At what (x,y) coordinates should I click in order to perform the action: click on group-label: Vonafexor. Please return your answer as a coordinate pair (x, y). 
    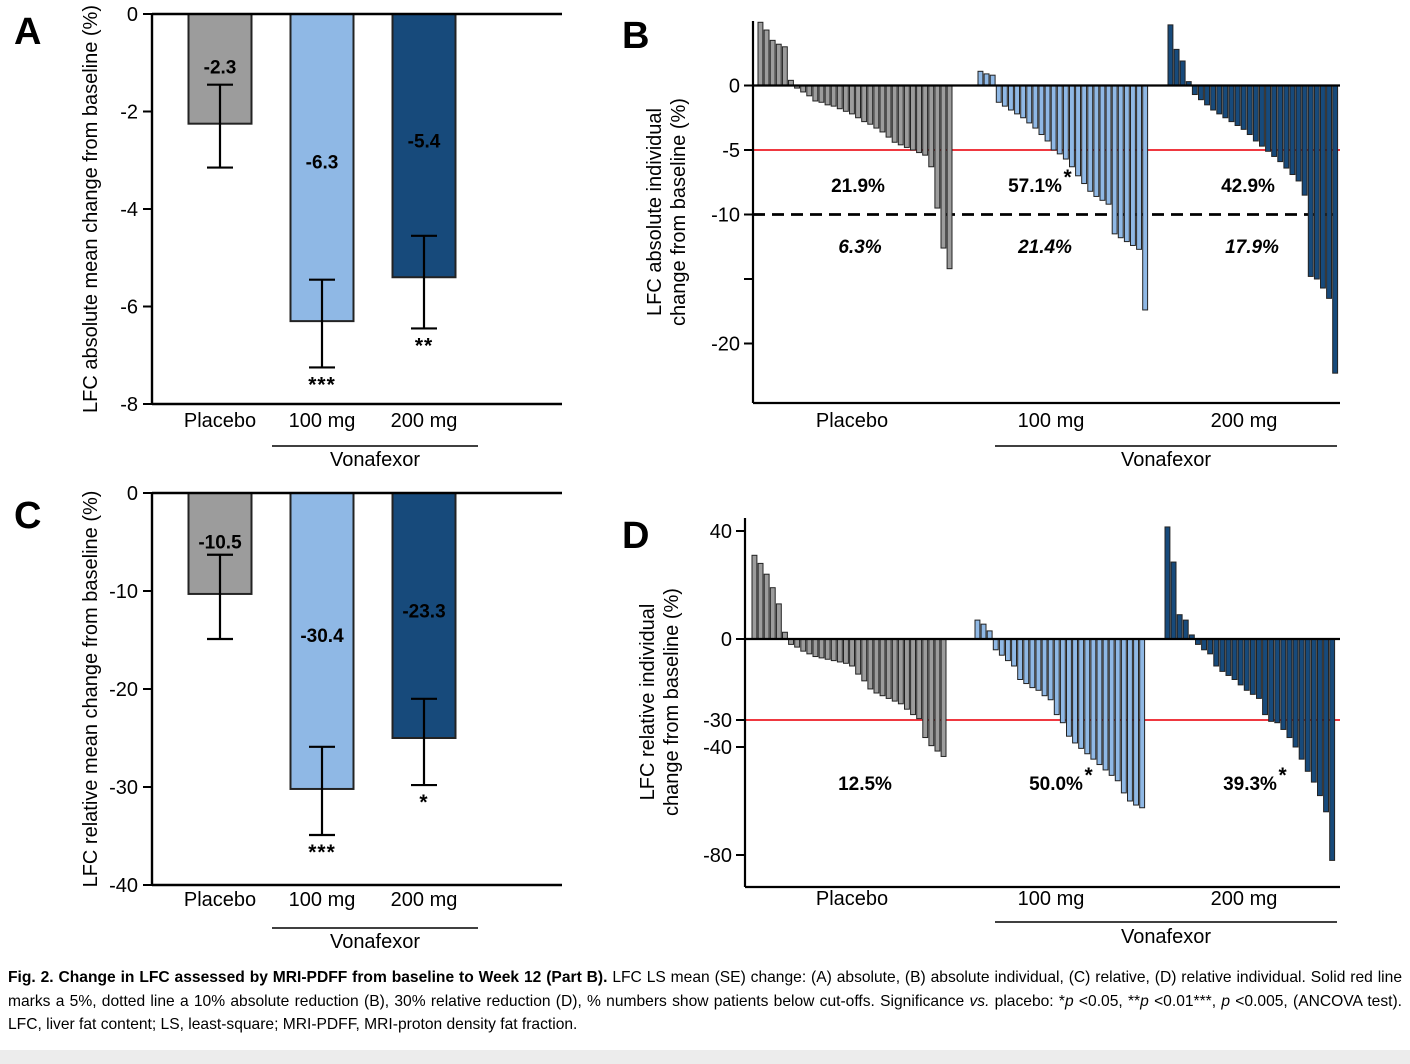
    Looking at the image, I should click on (375, 460).